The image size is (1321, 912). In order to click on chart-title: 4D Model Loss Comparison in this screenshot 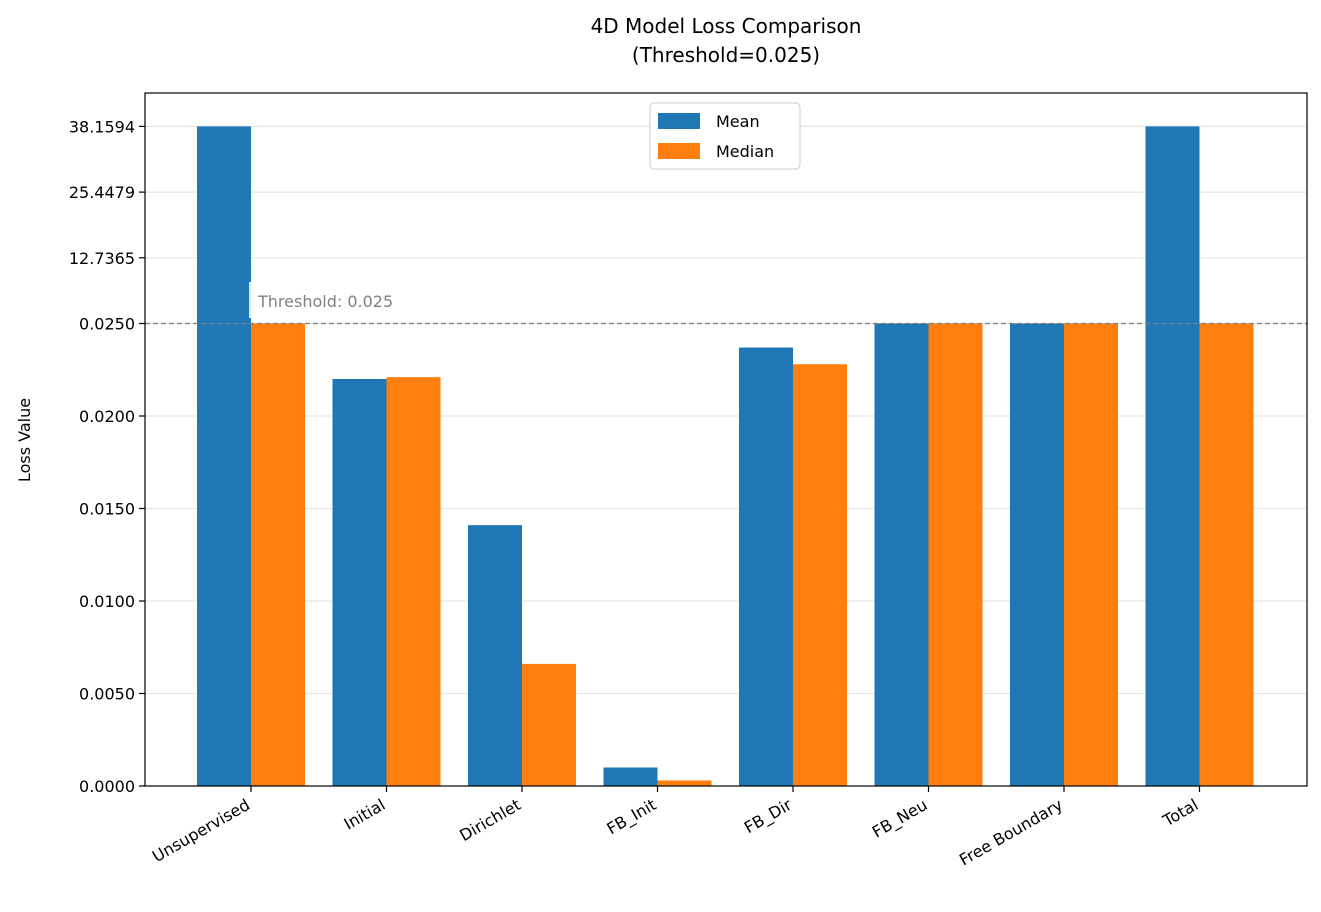, I will do `click(726, 26)`.